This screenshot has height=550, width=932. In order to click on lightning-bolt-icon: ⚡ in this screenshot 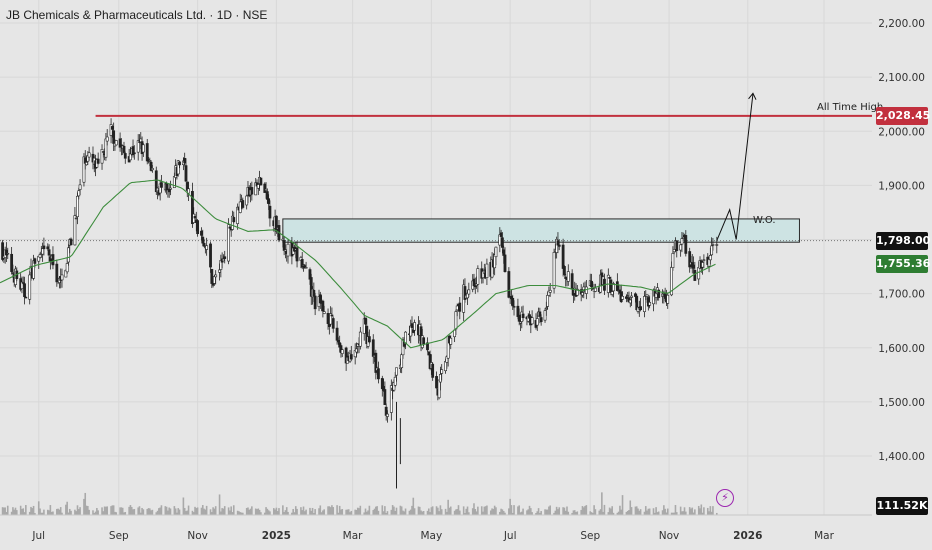, I will do `click(725, 498)`.